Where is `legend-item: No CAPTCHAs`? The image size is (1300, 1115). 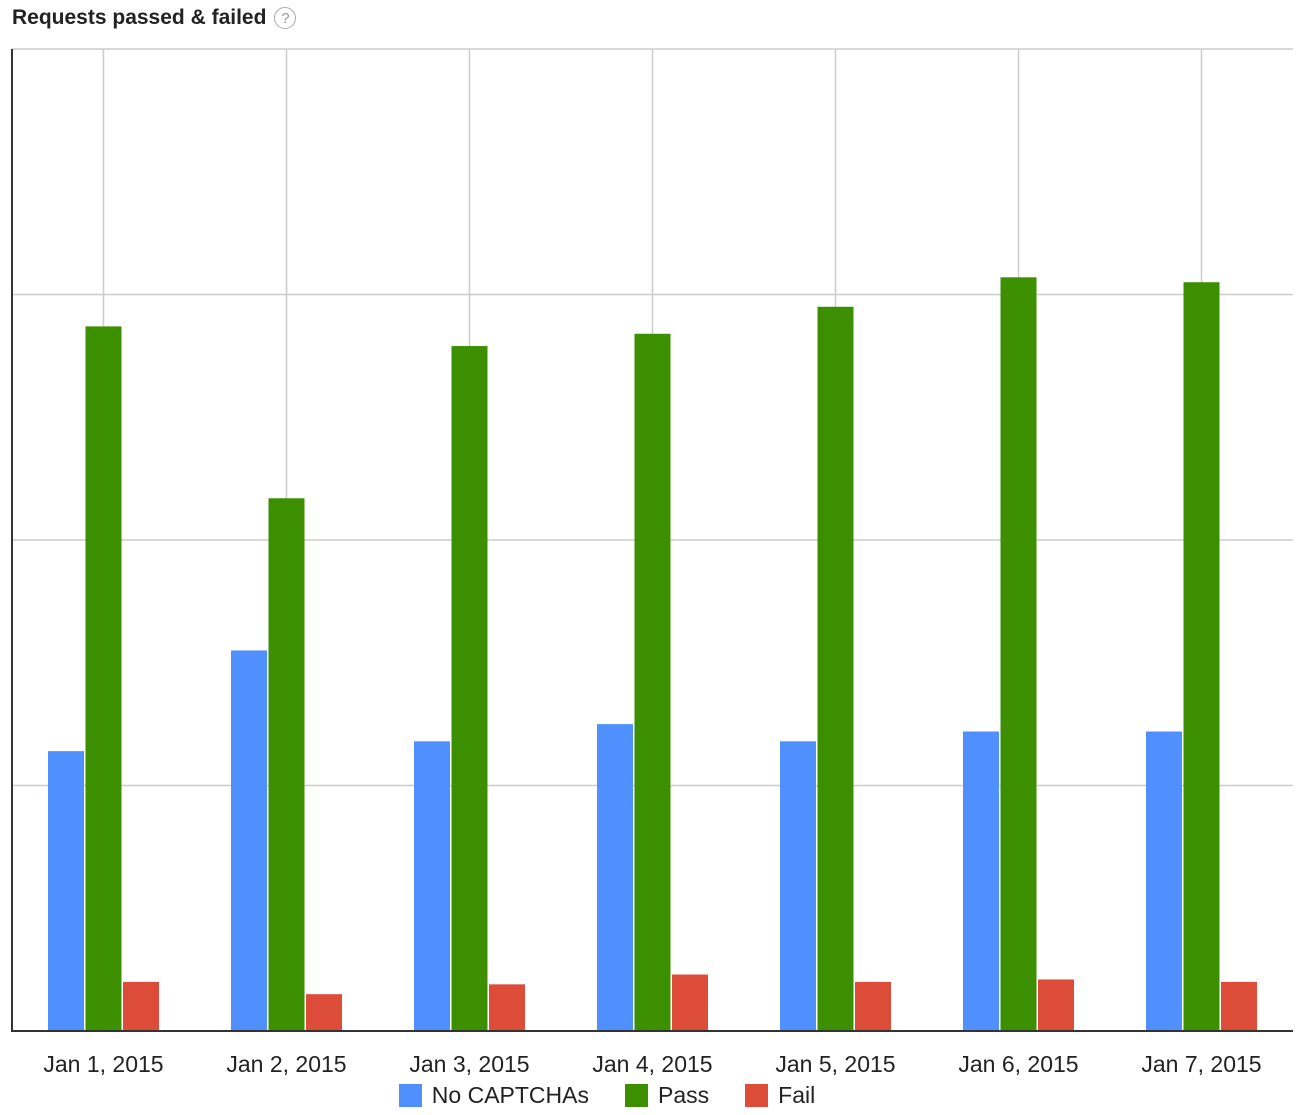
legend-item: No CAPTCHAs is located at coordinates (493, 1095).